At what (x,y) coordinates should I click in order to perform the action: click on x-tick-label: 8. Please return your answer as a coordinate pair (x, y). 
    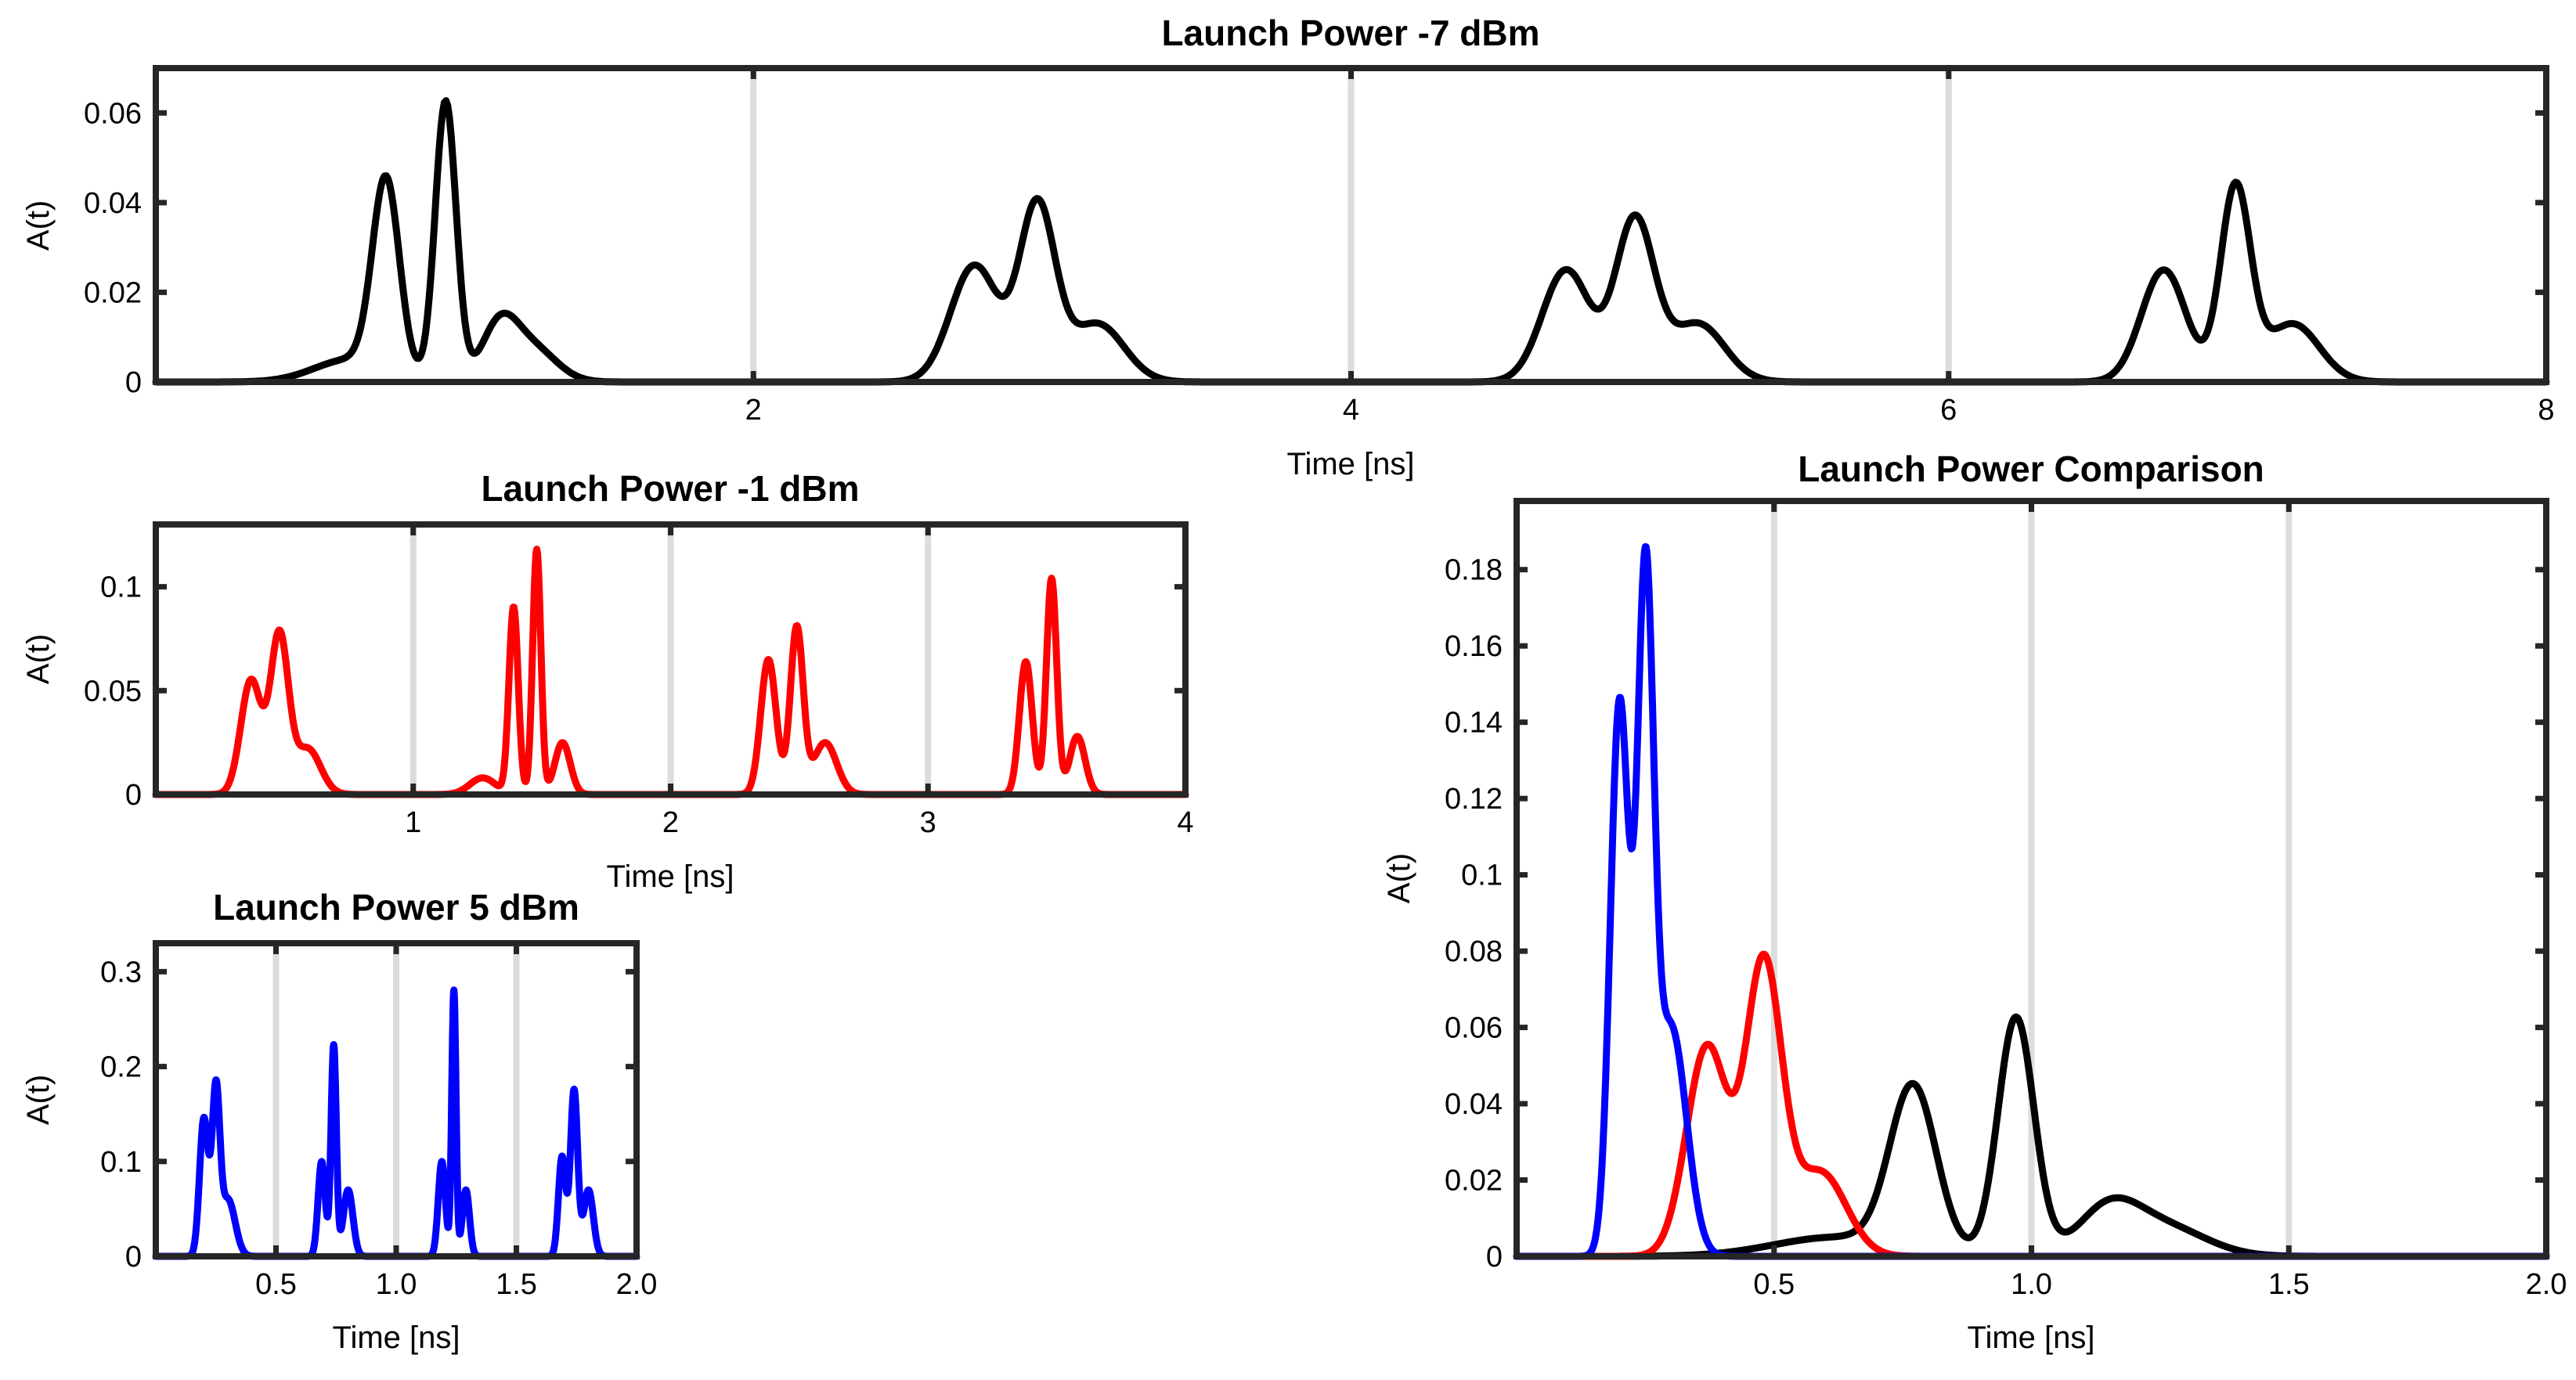
    Looking at the image, I should click on (2546, 410).